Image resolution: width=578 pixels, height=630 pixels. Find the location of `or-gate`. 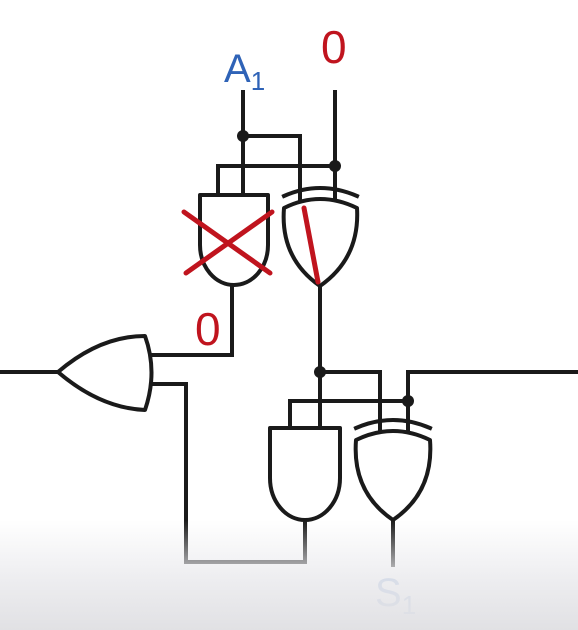

or-gate is located at coordinates (105, 373).